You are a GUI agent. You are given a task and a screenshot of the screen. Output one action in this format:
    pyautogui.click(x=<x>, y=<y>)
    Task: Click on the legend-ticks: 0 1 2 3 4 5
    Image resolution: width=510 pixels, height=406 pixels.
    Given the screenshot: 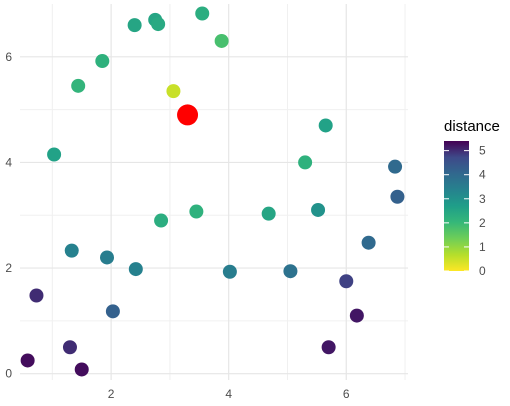 What is the action you would take?
    pyautogui.click(x=465, y=211)
    